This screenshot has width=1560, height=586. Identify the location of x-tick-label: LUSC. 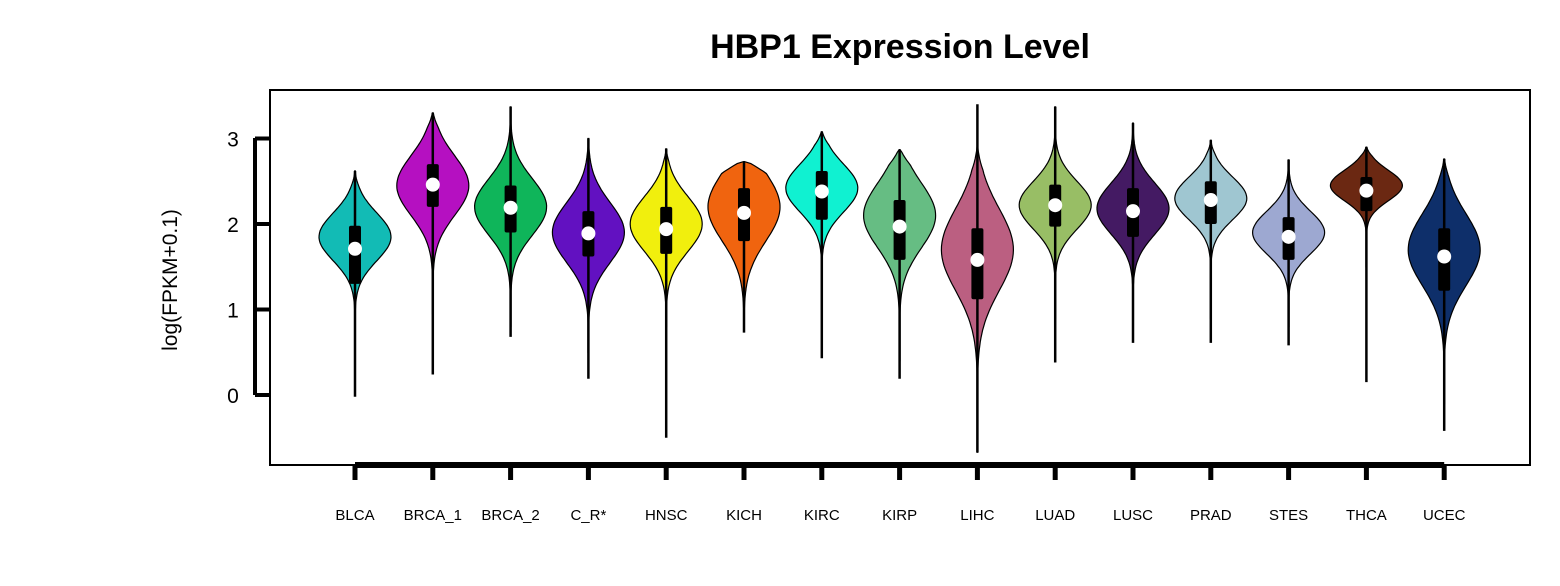
(1133, 515).